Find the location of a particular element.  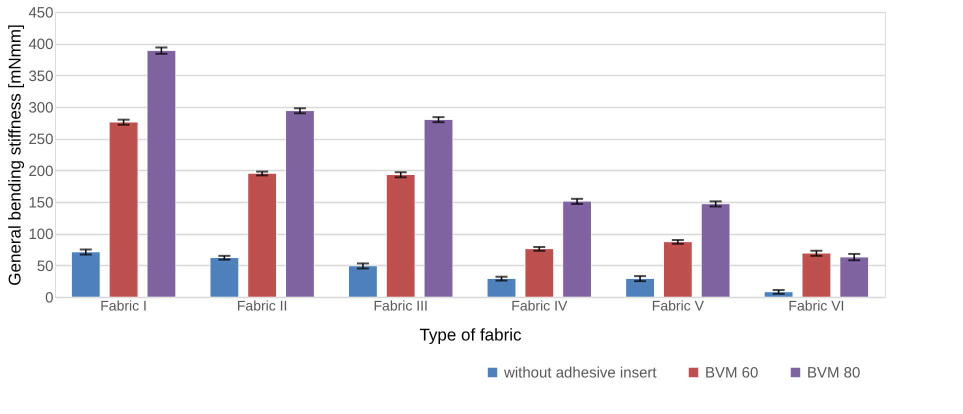

y-tick-label: 250 is located at coordinates (41, 139).